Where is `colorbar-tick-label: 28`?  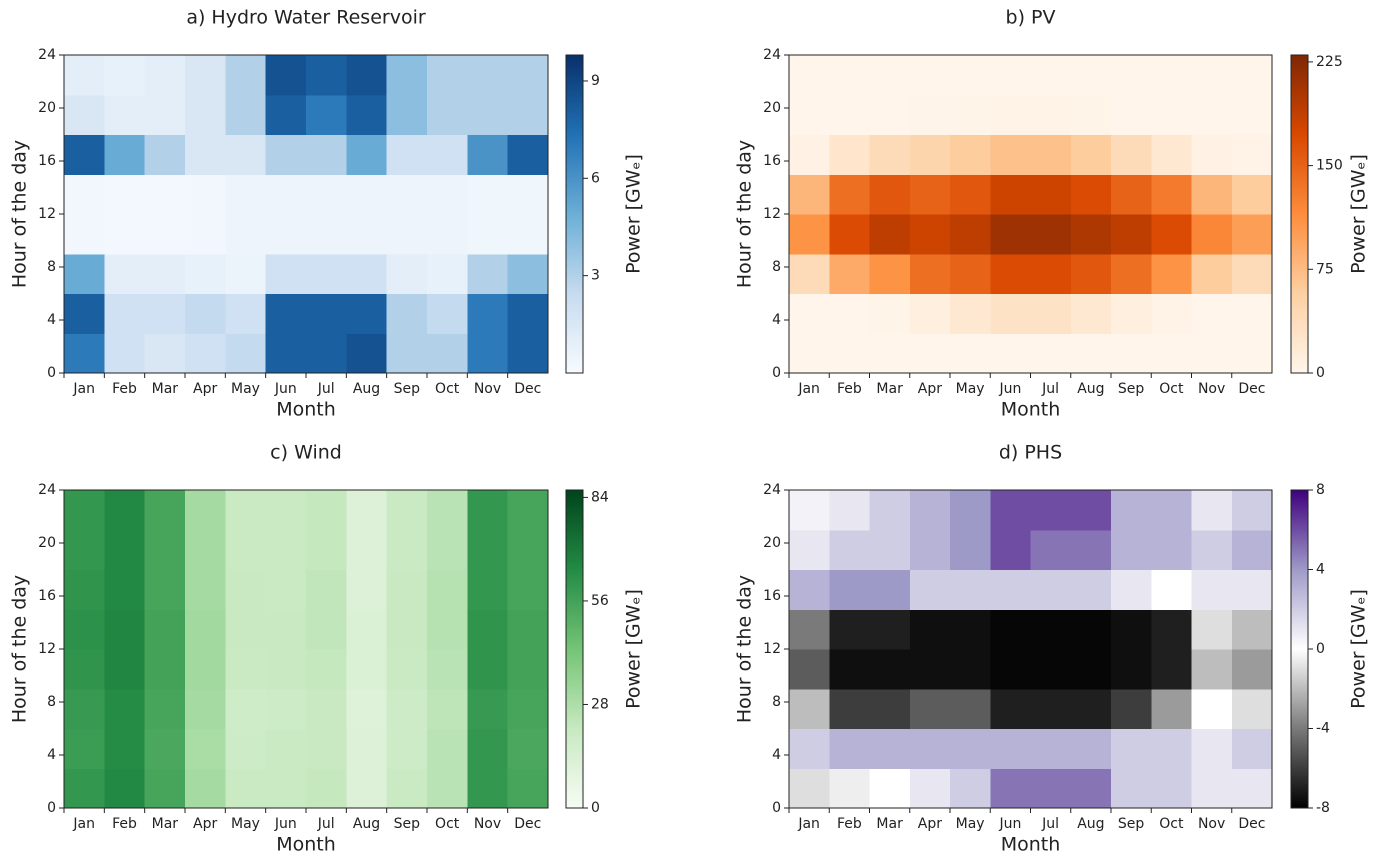
colorbar-tick-label: 28 is located at coordinates (600, 704).